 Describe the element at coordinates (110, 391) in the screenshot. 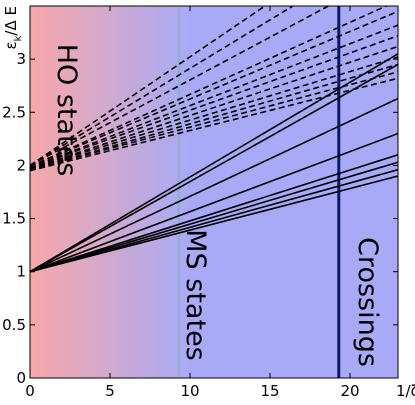

I see `x-tick-label-1: 5` at that location.